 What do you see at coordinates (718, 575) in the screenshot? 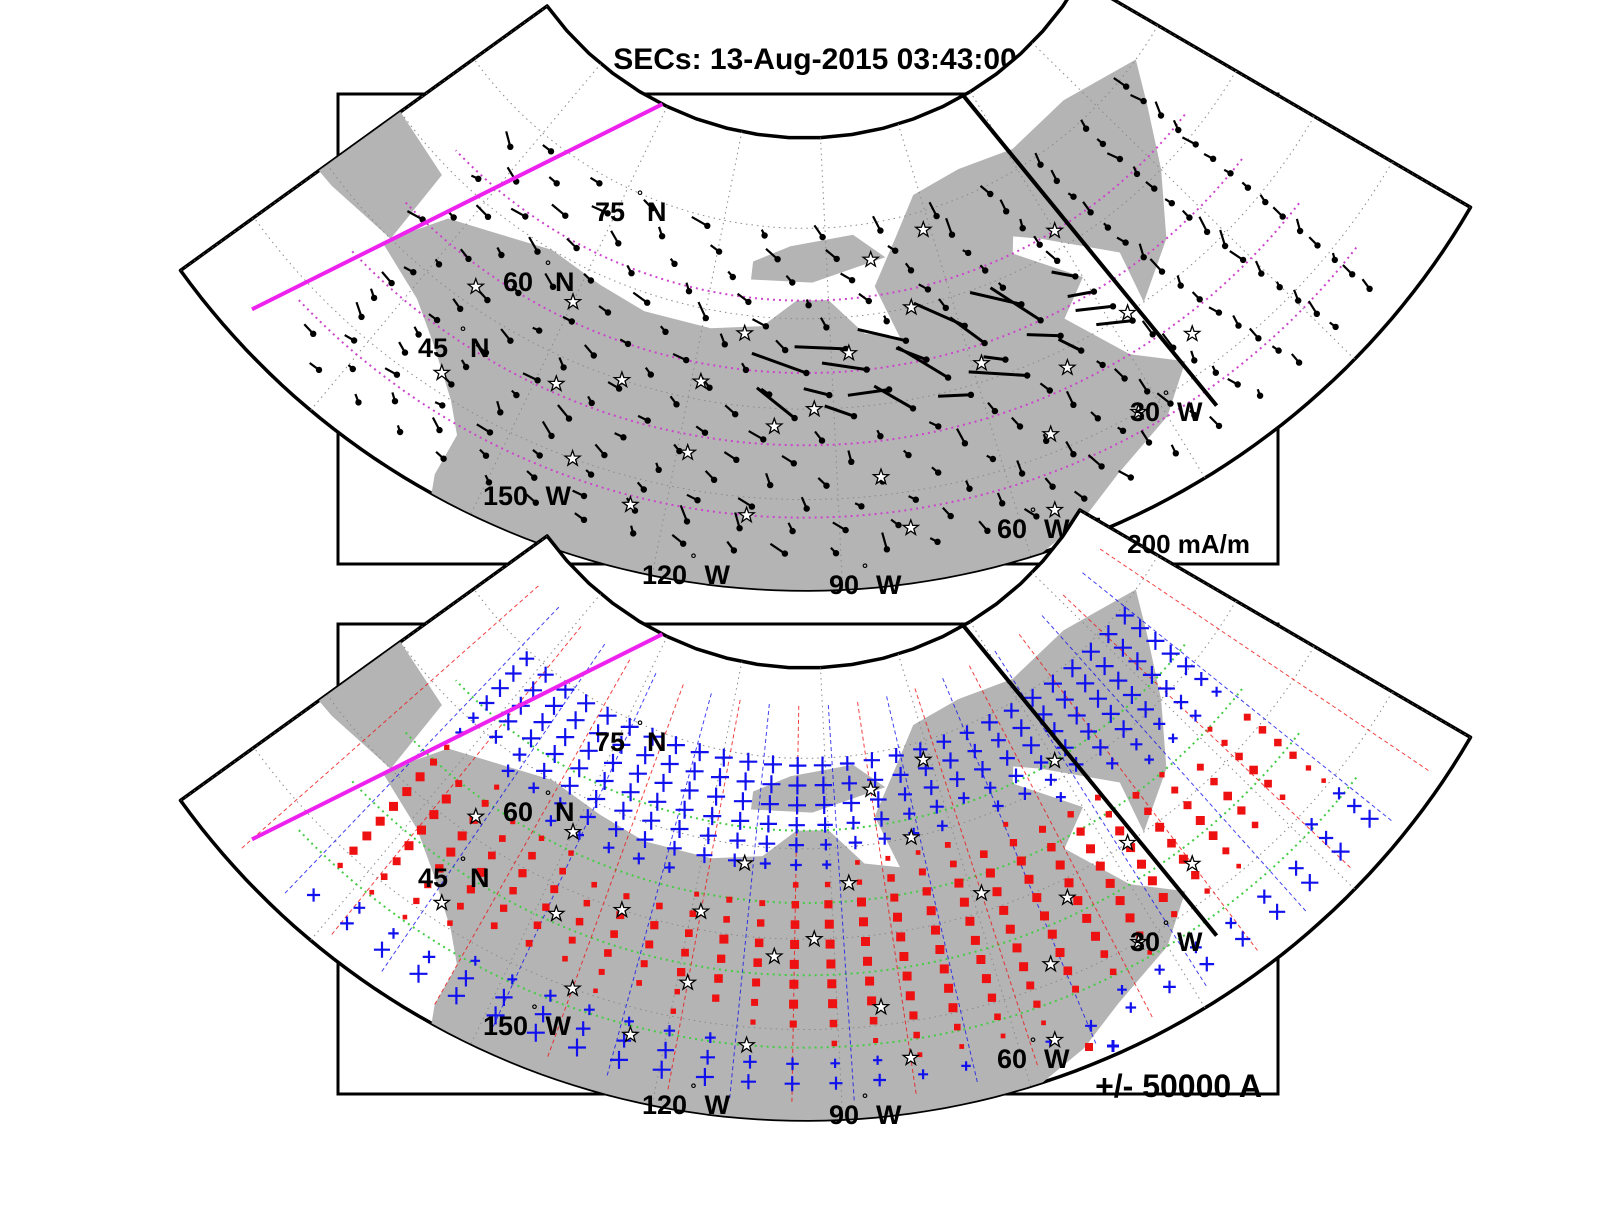
I see `longitude-unit: W` at bounding box center [718, 575].